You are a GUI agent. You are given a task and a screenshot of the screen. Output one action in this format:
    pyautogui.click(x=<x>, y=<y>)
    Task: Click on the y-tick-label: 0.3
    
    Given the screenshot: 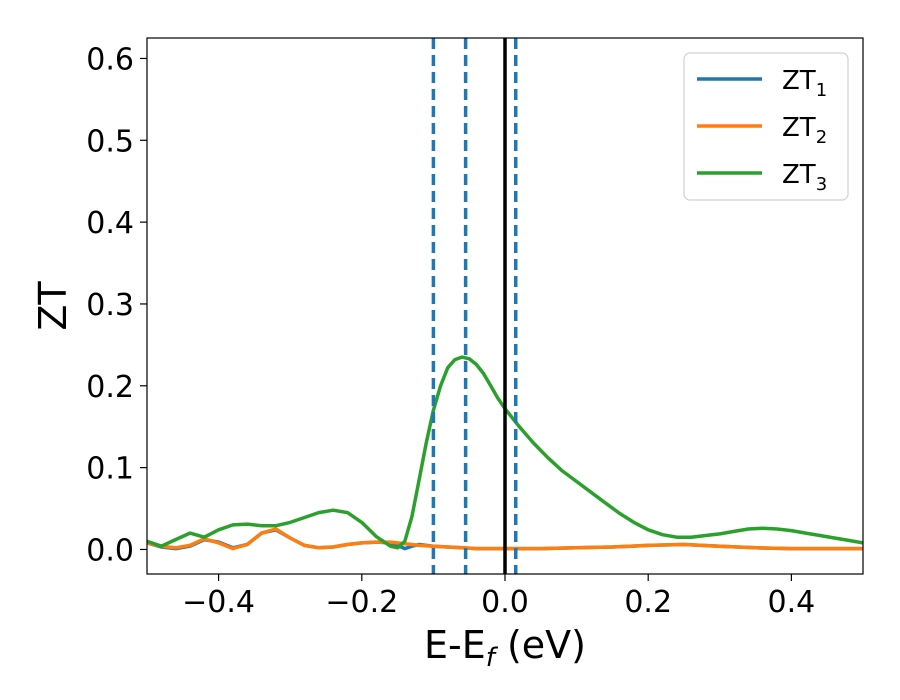 What is the action you would take?
    pyautogui.click(x=110, y=305)
    